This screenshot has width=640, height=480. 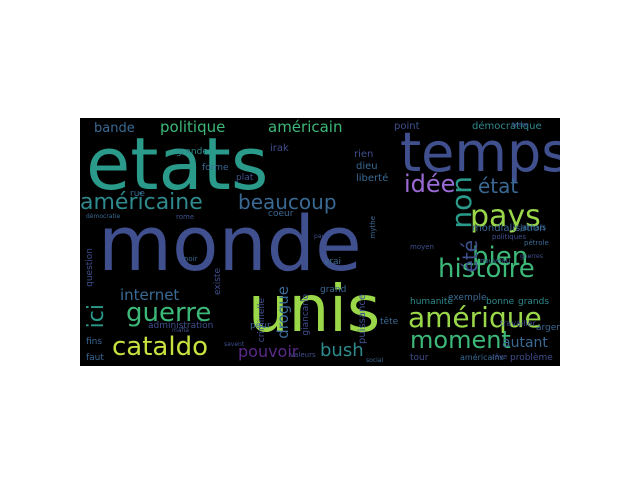 I want to click on cloud-word: tour, so click(x=419, y=358).